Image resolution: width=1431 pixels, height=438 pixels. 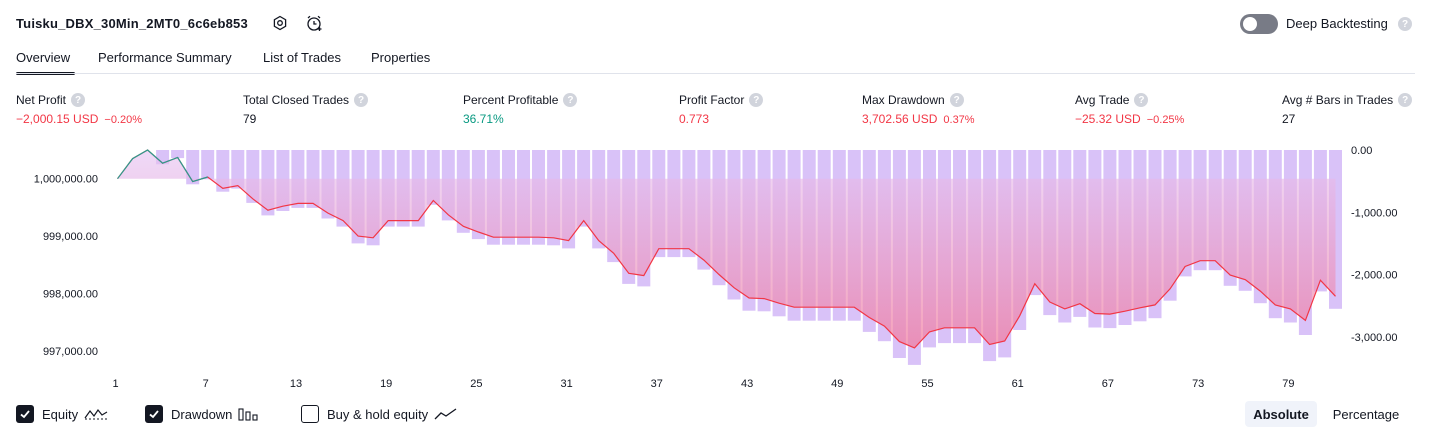 I want to click on equity-label: Equity, so click(x=60, y=414).